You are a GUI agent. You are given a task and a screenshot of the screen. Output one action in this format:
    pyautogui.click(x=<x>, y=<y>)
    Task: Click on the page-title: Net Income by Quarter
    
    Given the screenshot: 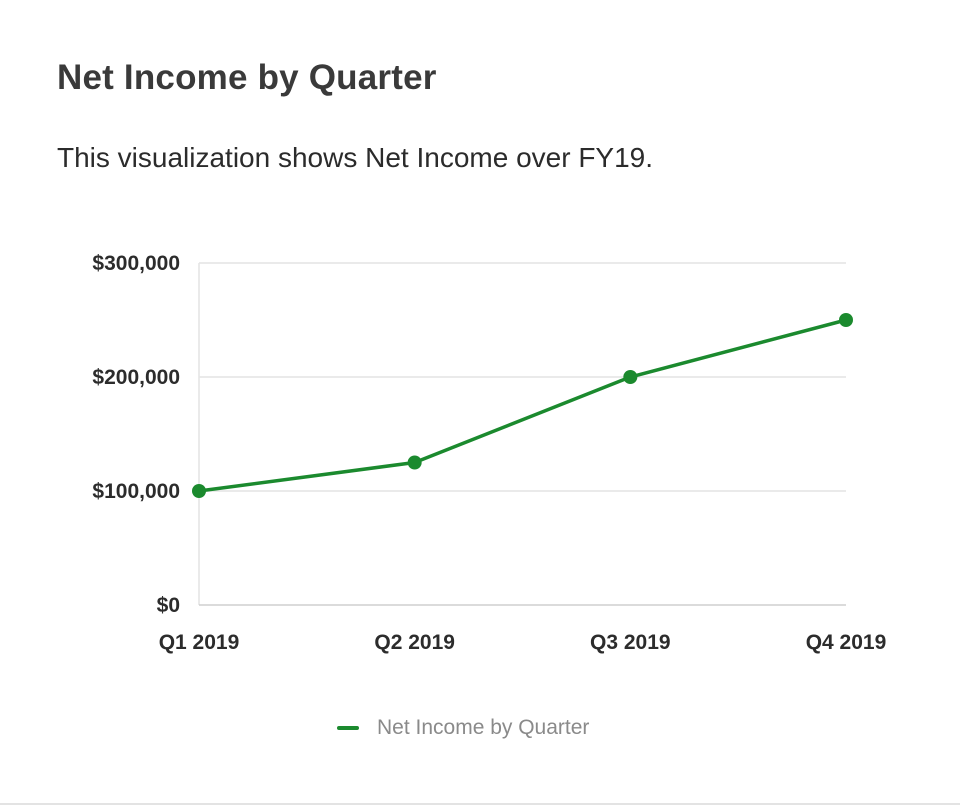 What is the action you would take?
    pyautogui.click(x=247, y=77)
    